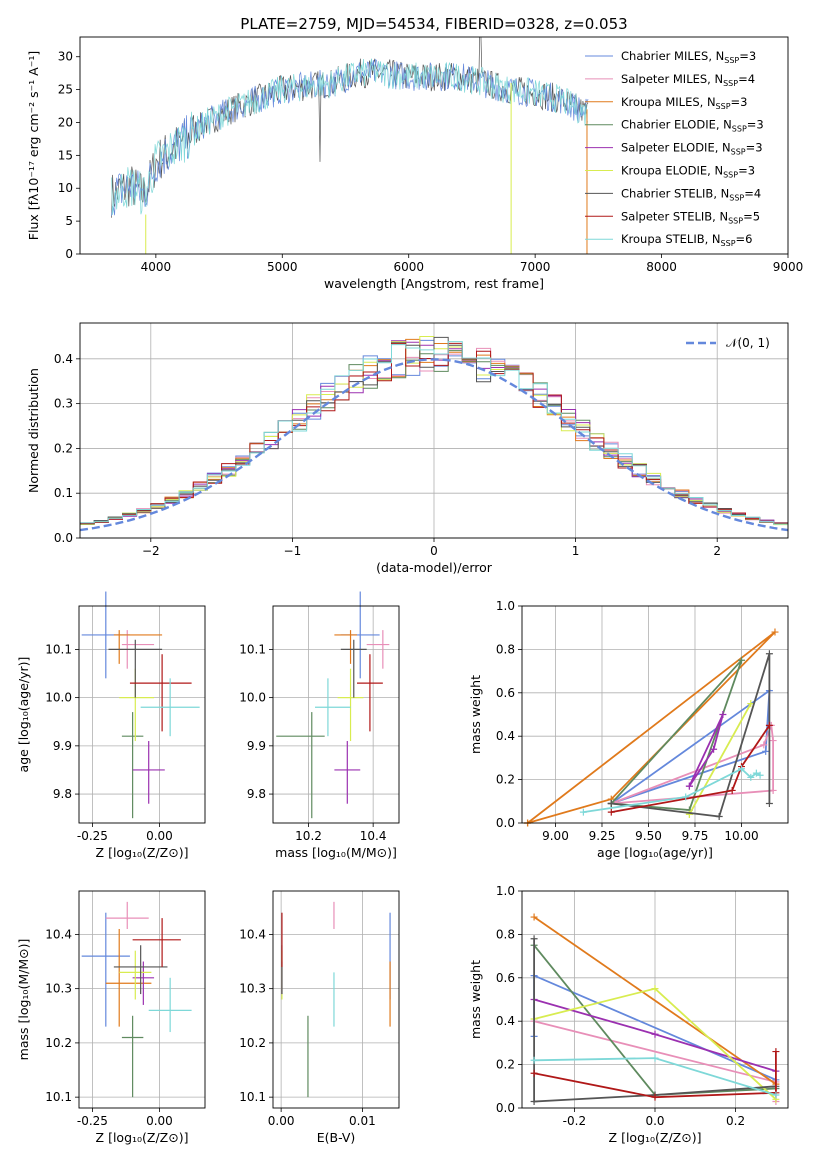  What do you see at coordinates (336, 1137) in the screenshot?
I see `x-axis-label: E(B-V)` at bounding box center [336, 1137].